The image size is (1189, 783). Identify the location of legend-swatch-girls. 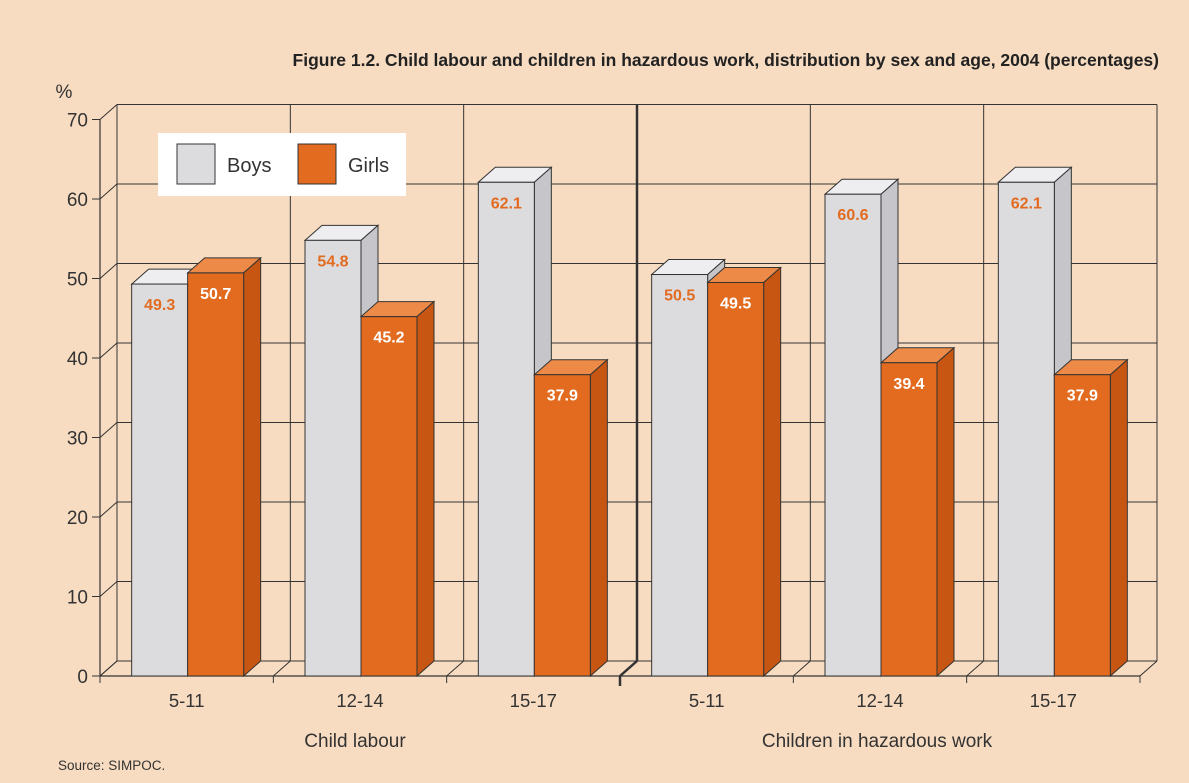
(317, 164).